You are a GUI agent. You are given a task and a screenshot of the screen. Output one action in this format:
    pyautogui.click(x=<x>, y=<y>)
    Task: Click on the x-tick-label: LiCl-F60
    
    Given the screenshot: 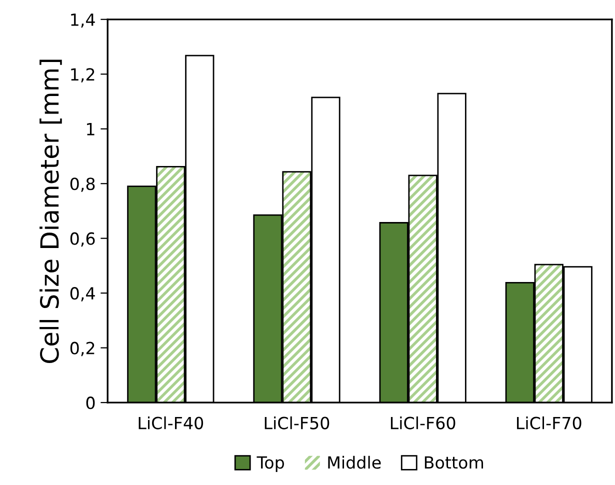 What is the action you would take?
    pyautogui.click(x=423, y=423)
    